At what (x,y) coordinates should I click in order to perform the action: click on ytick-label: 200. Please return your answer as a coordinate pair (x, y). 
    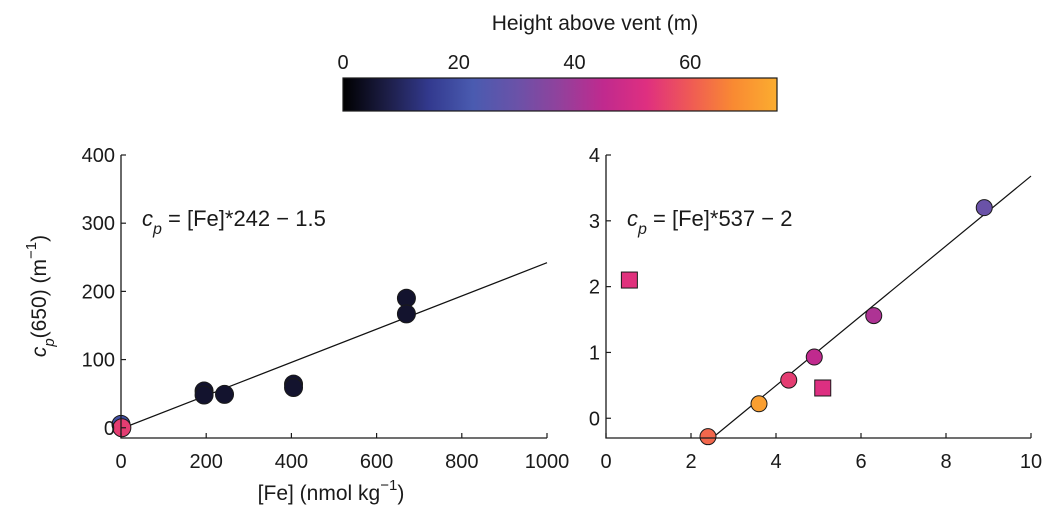
    Looking at the image, I should click on (98, 292).